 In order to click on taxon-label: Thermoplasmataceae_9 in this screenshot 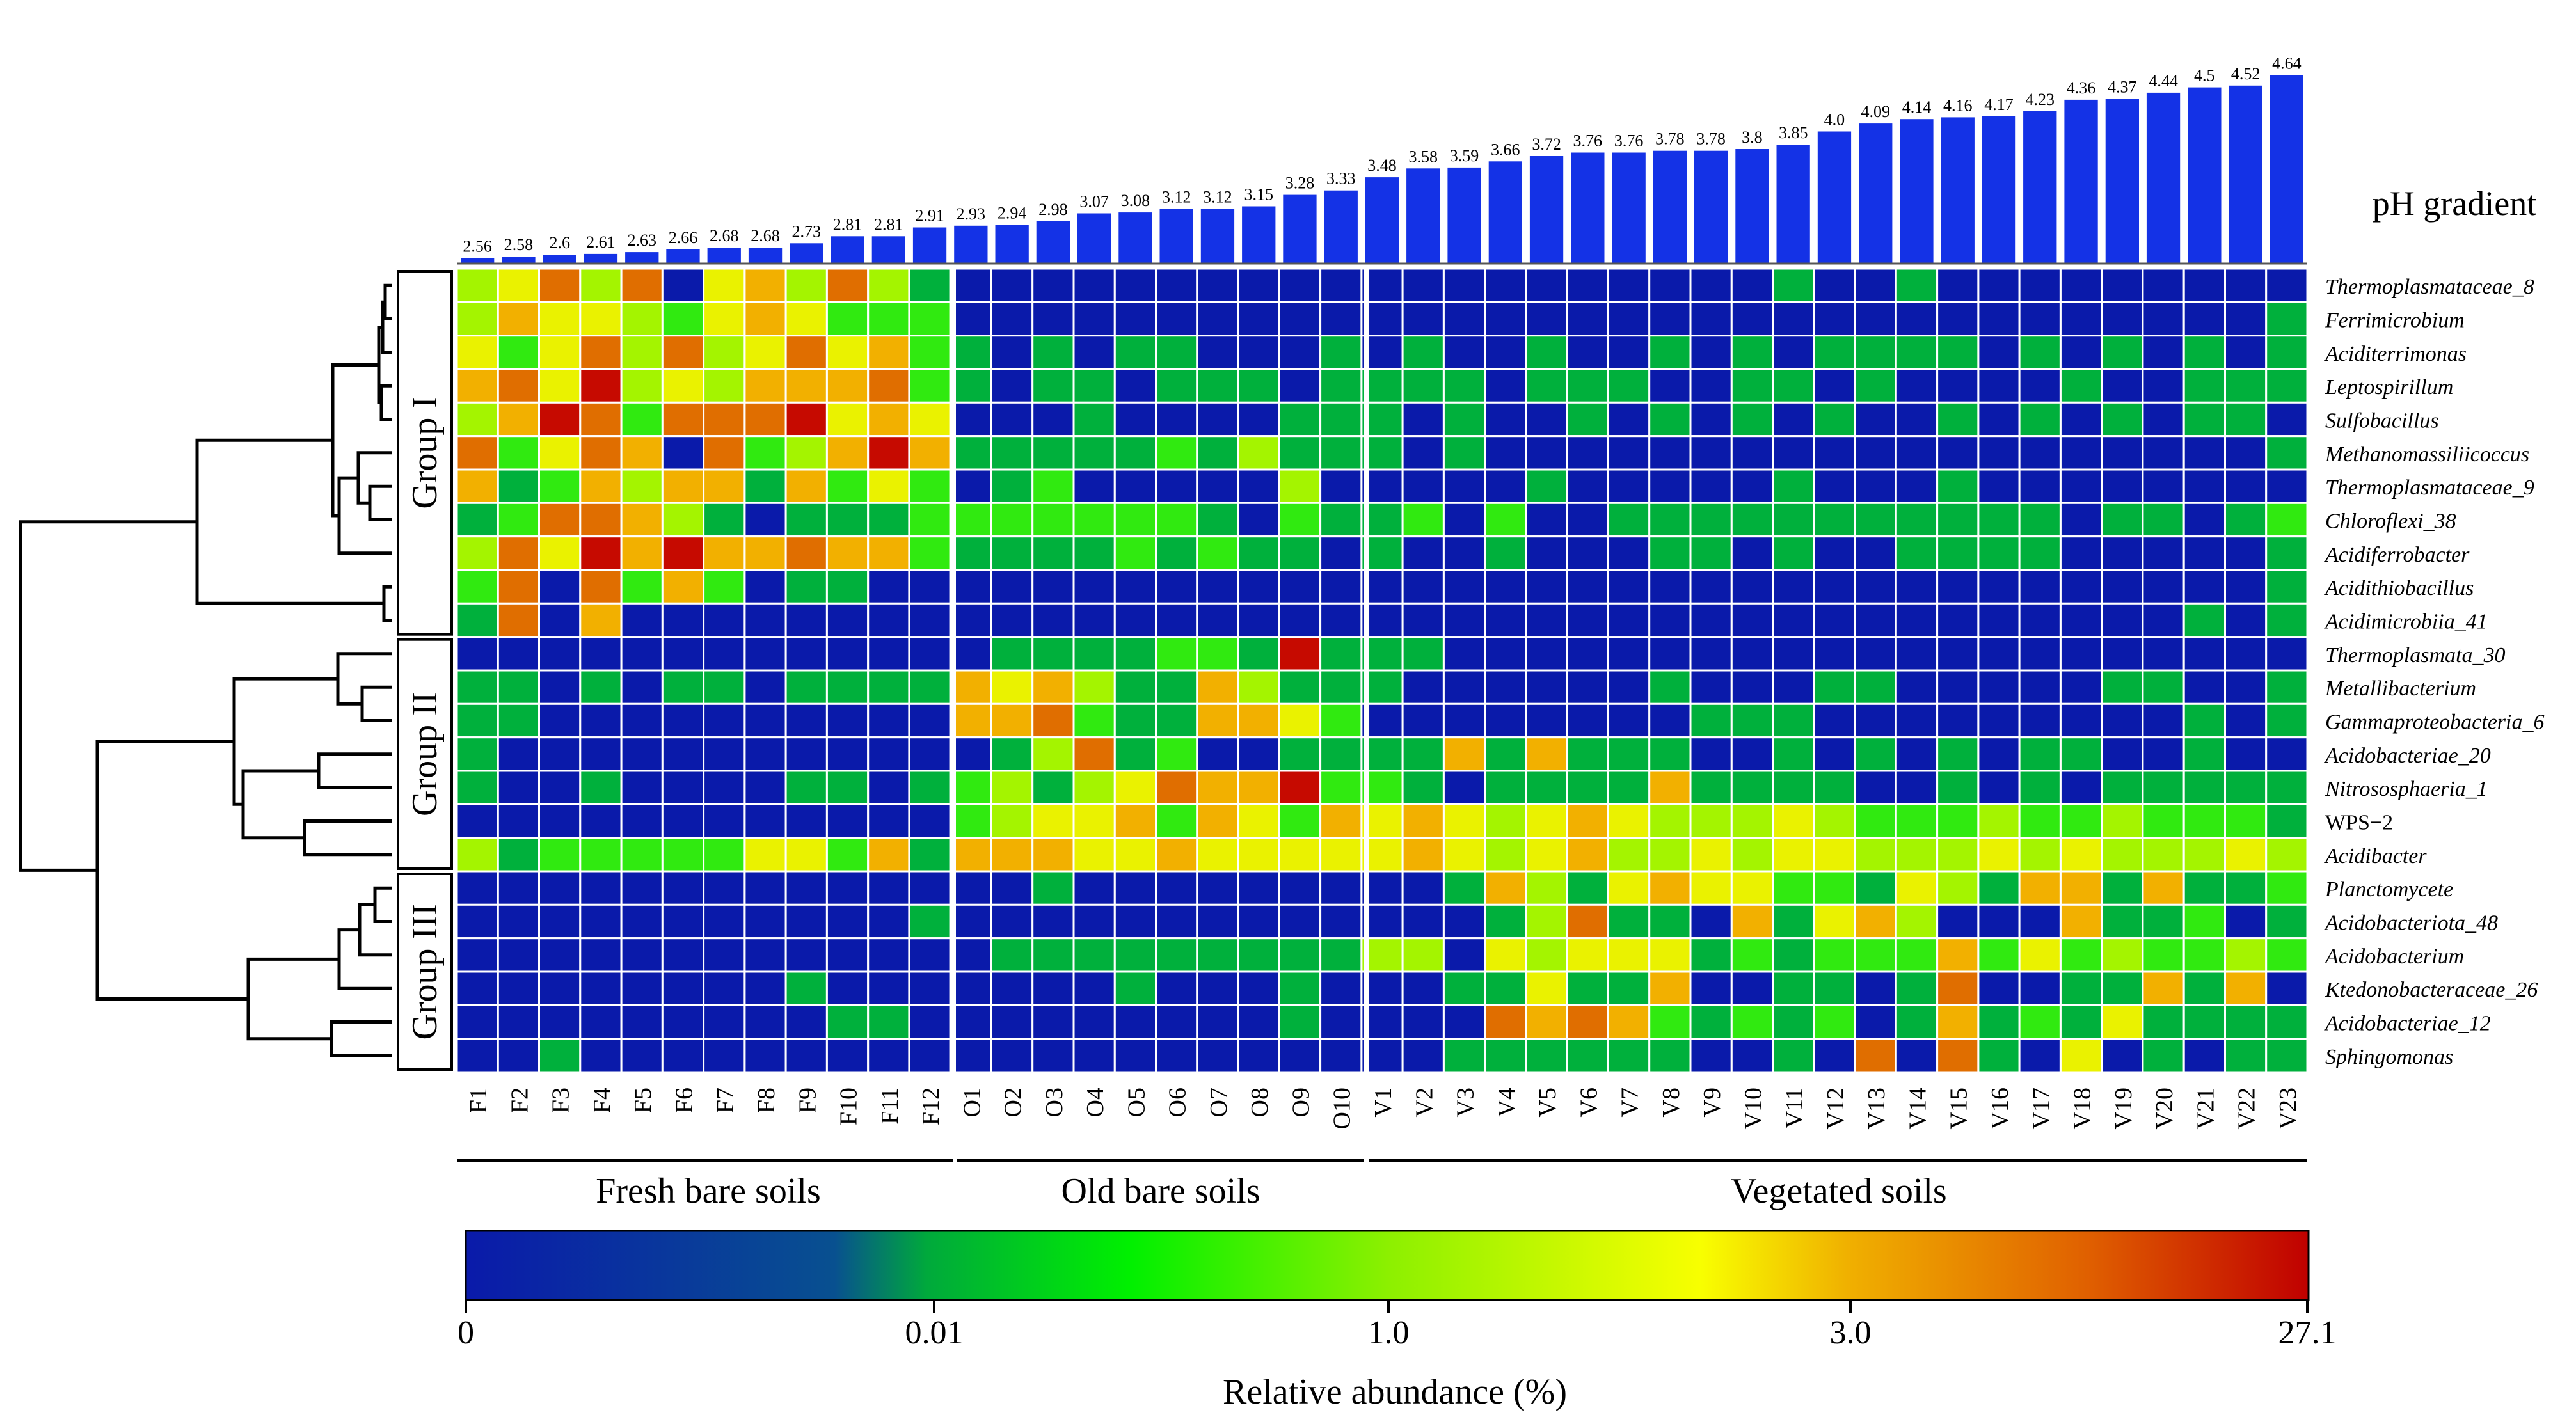, I will do `click(2430, 488)`.